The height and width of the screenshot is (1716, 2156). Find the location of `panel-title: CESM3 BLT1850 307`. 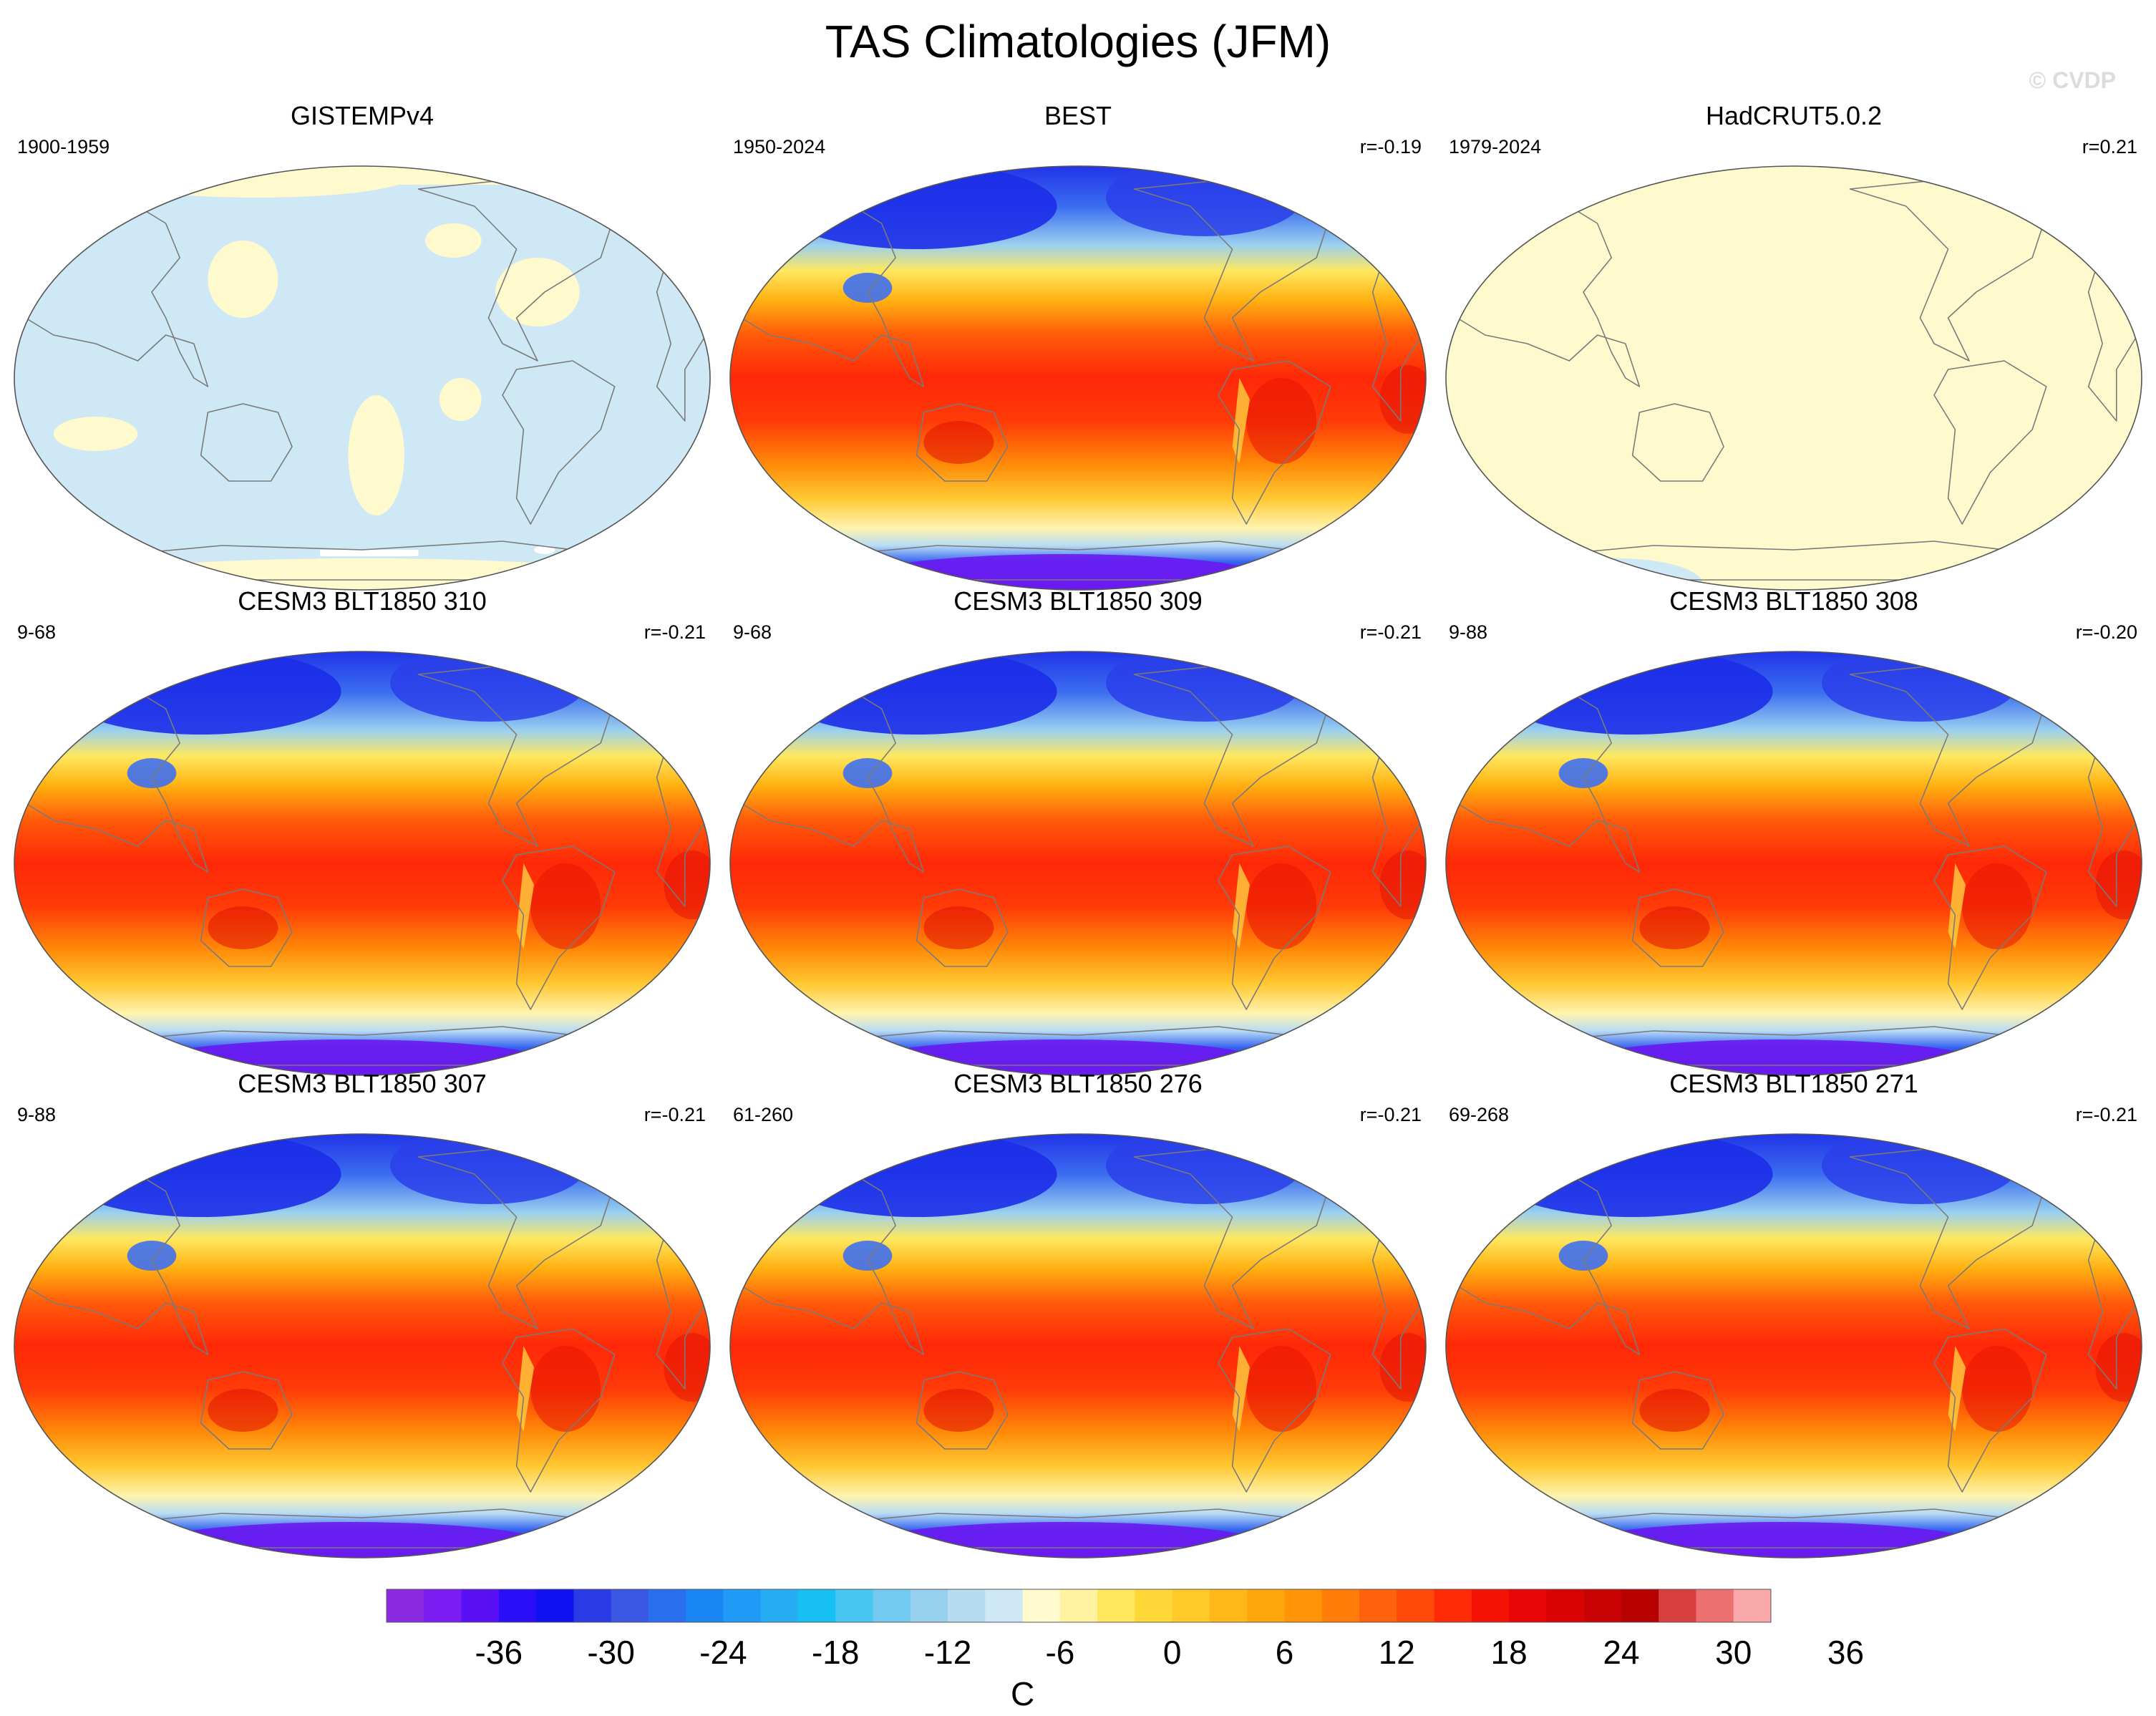

panel-title: CESM3 BLT1850 307 is located at coordinates (362, 1083).